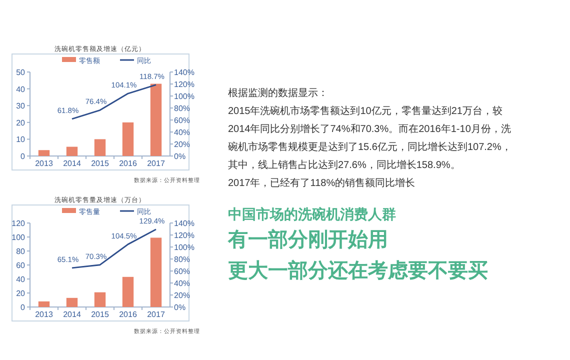  Describe the element at coordinates (21, 106) in the screenshot. I see `y-tick-label: 30` at that location.